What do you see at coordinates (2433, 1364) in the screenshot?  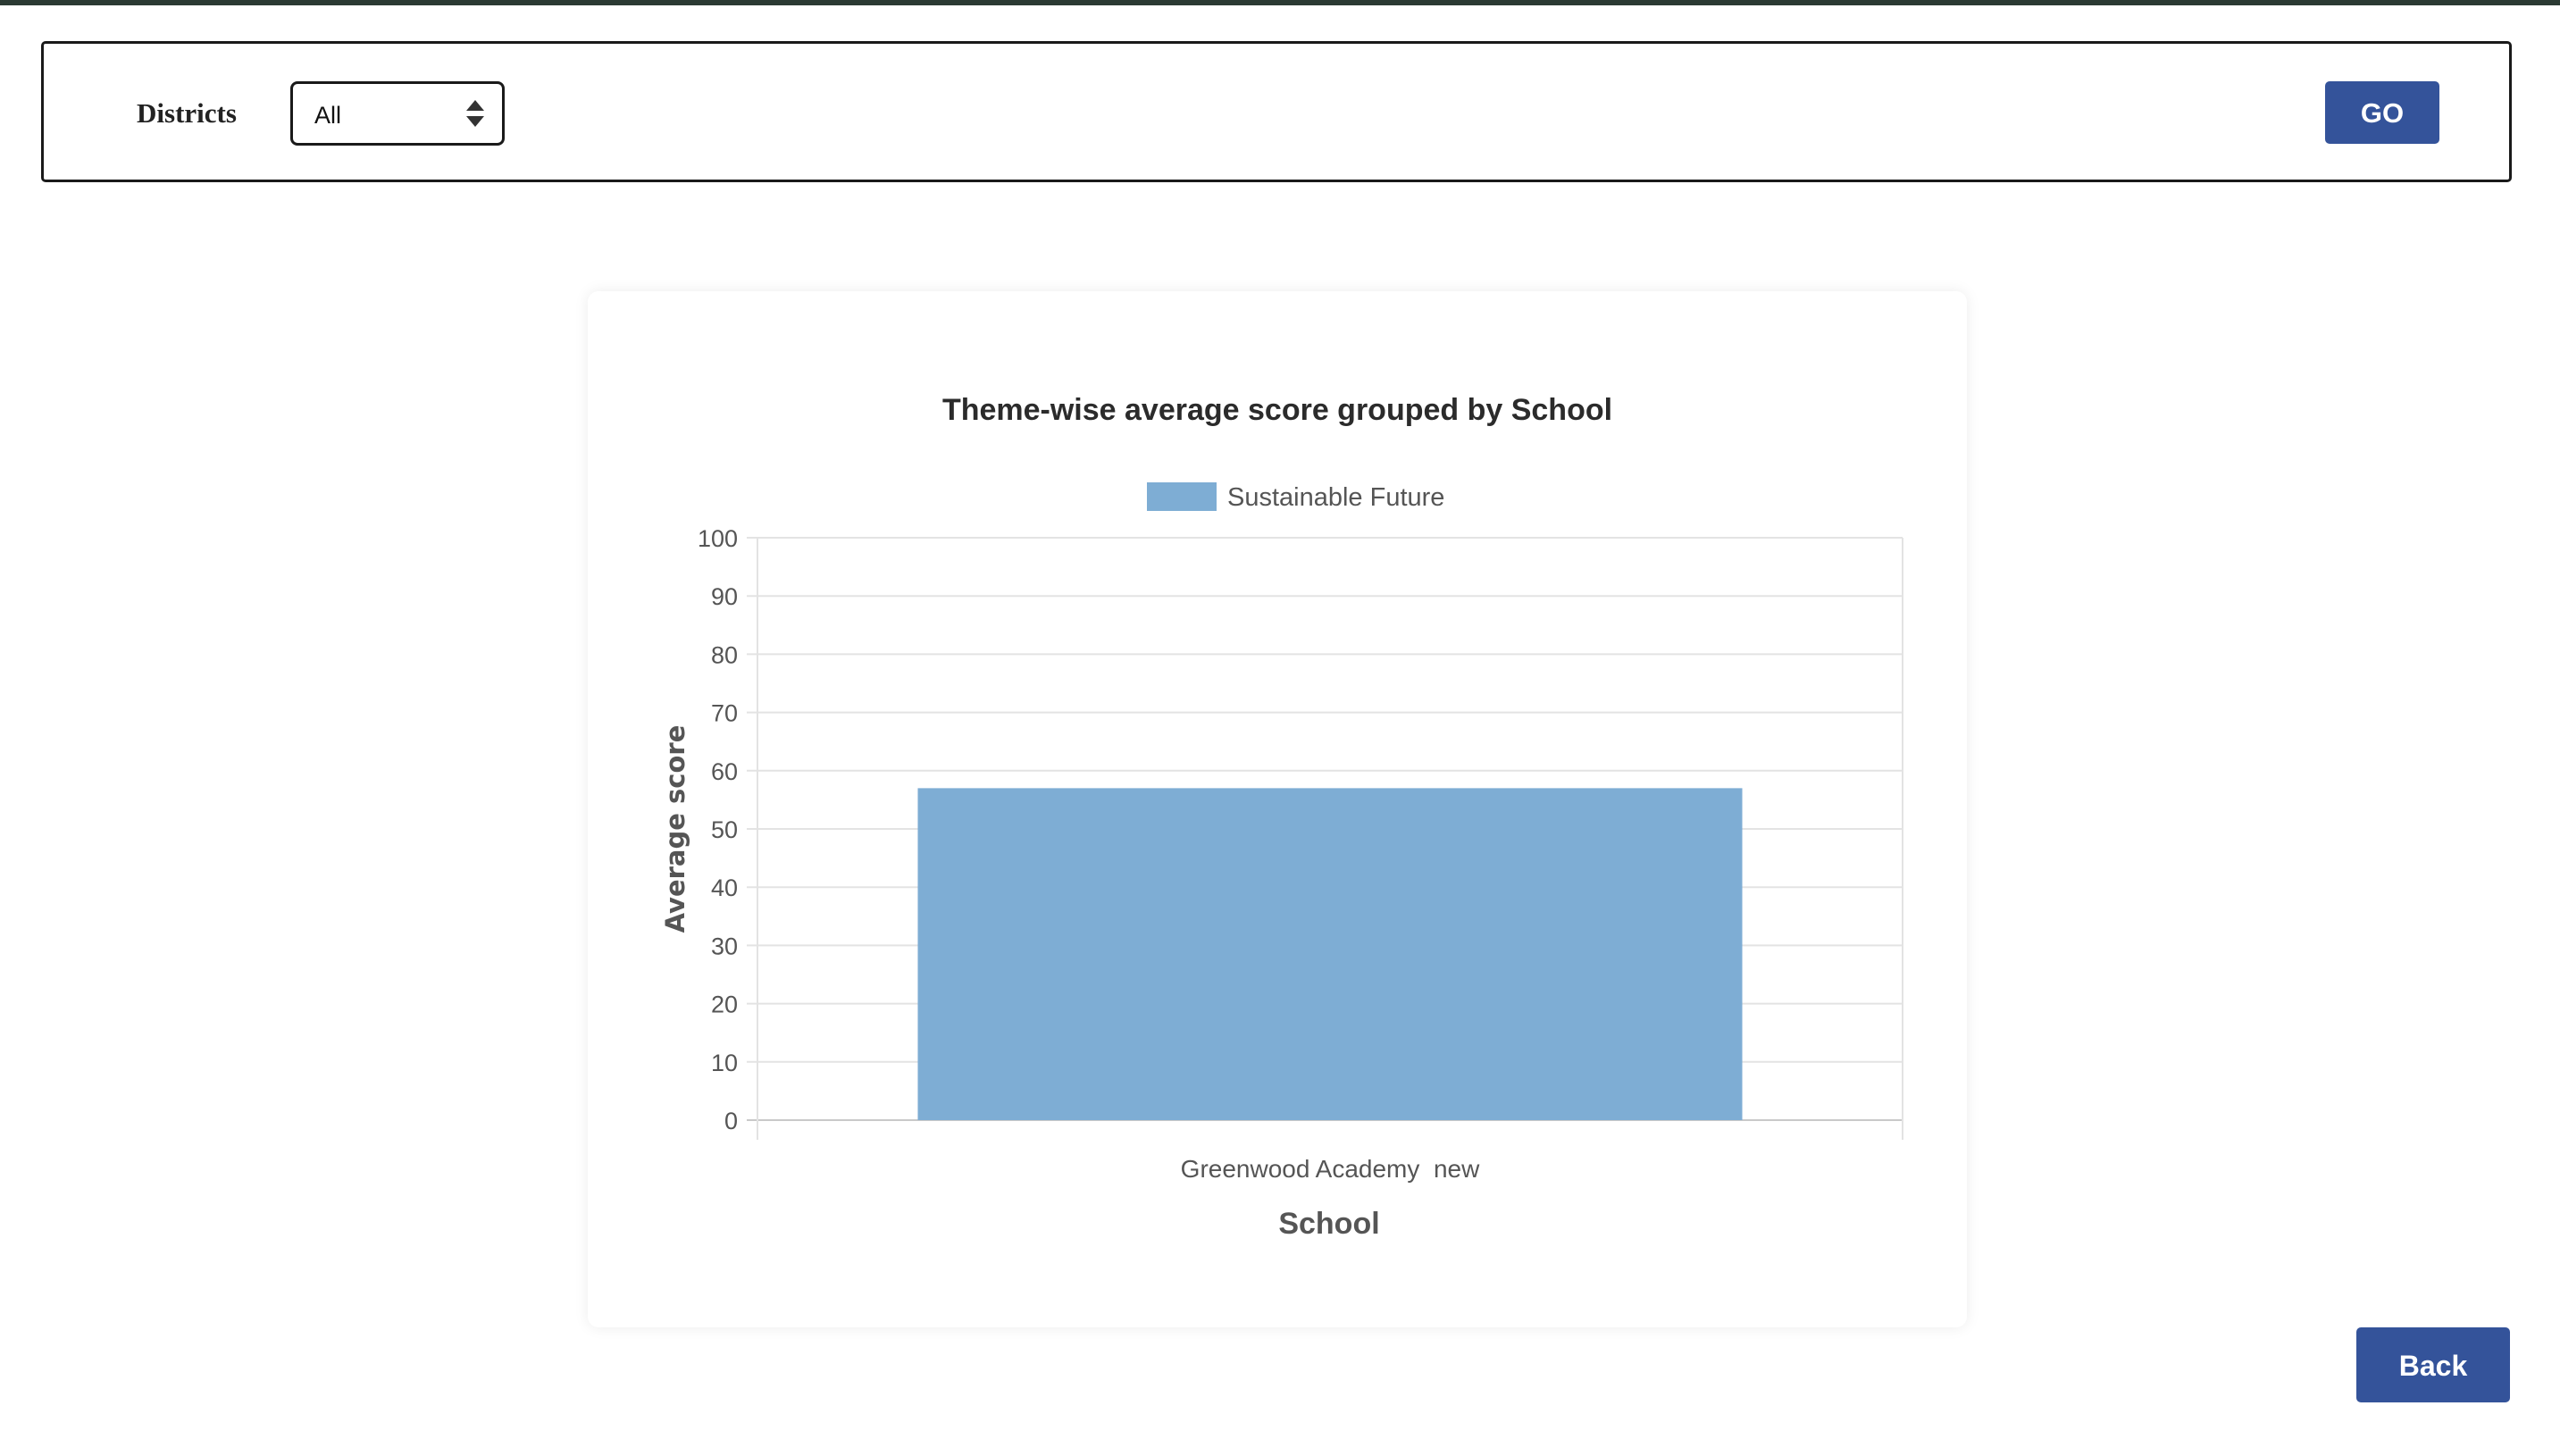 I see `back-button: Back` at bounding box center [2433, 1364].